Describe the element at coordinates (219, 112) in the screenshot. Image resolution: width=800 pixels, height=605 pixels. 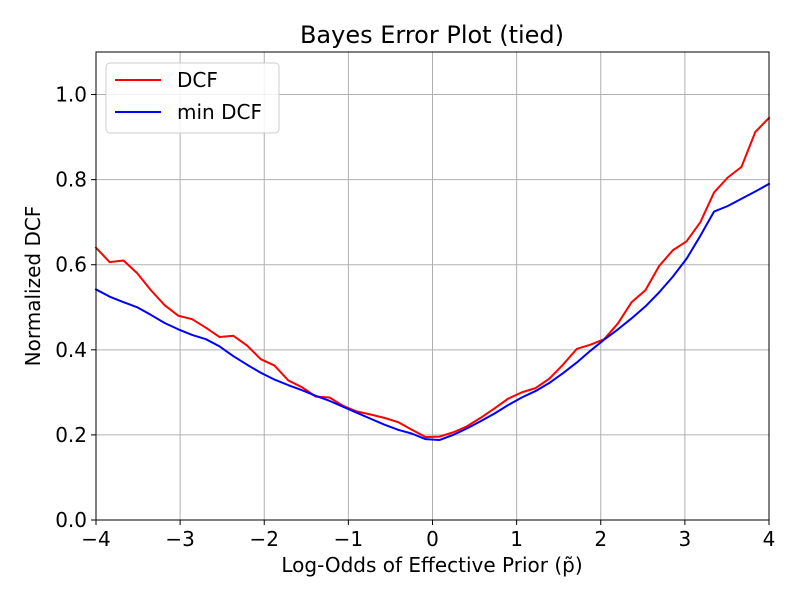
I see `legend-label-min-dcf: min DCF` at that location.